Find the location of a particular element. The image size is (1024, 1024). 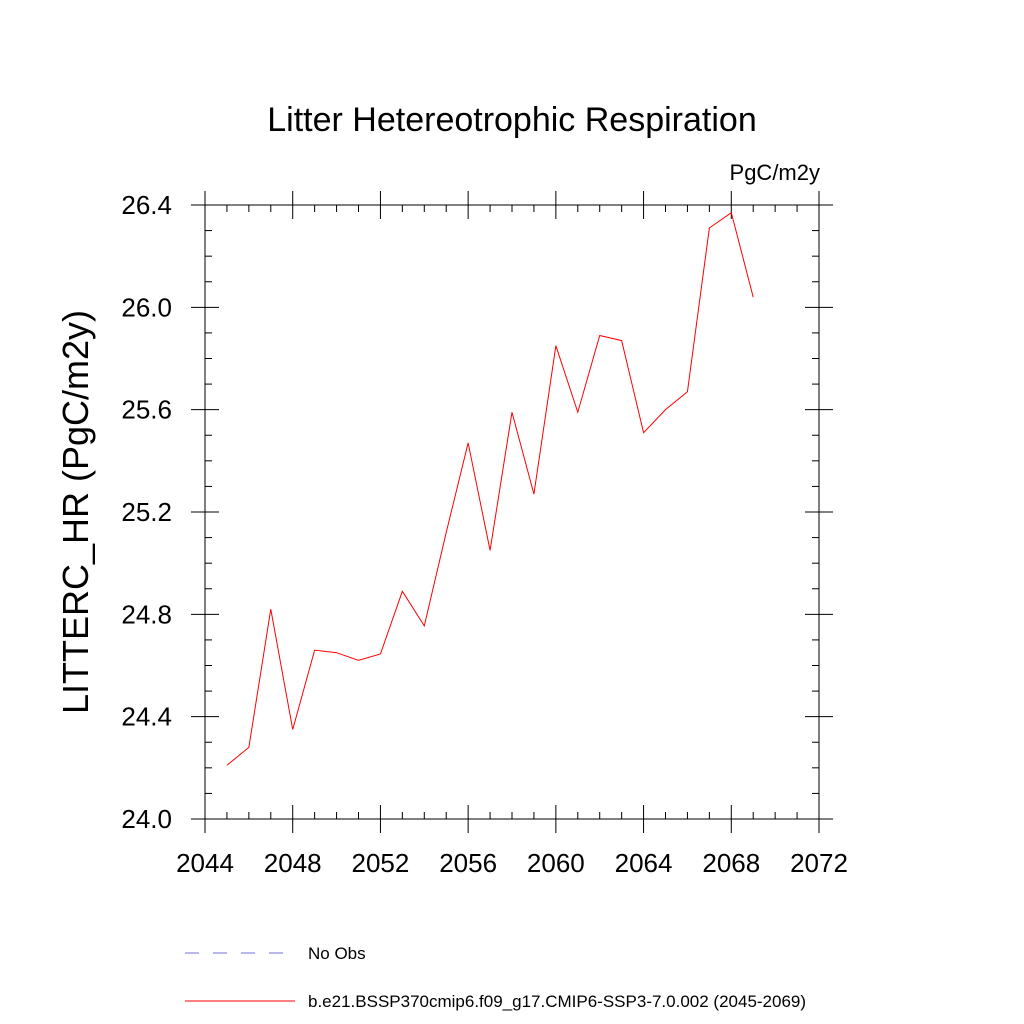

legend-label: No Obs is located at coordinates (337, 953).